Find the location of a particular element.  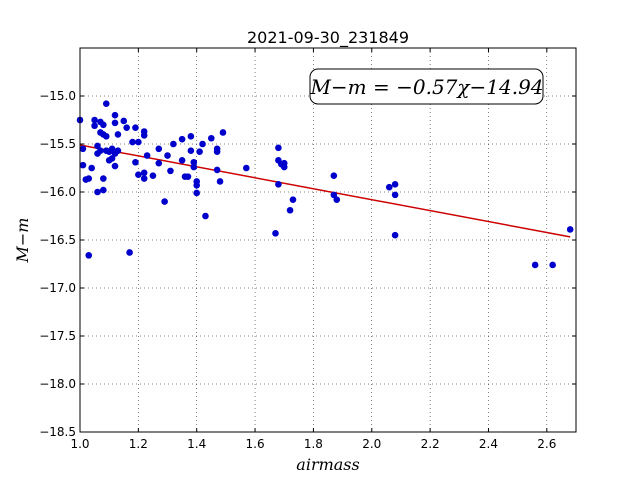

x-tick-label: 1.4 is located at coordinates (196, 444).